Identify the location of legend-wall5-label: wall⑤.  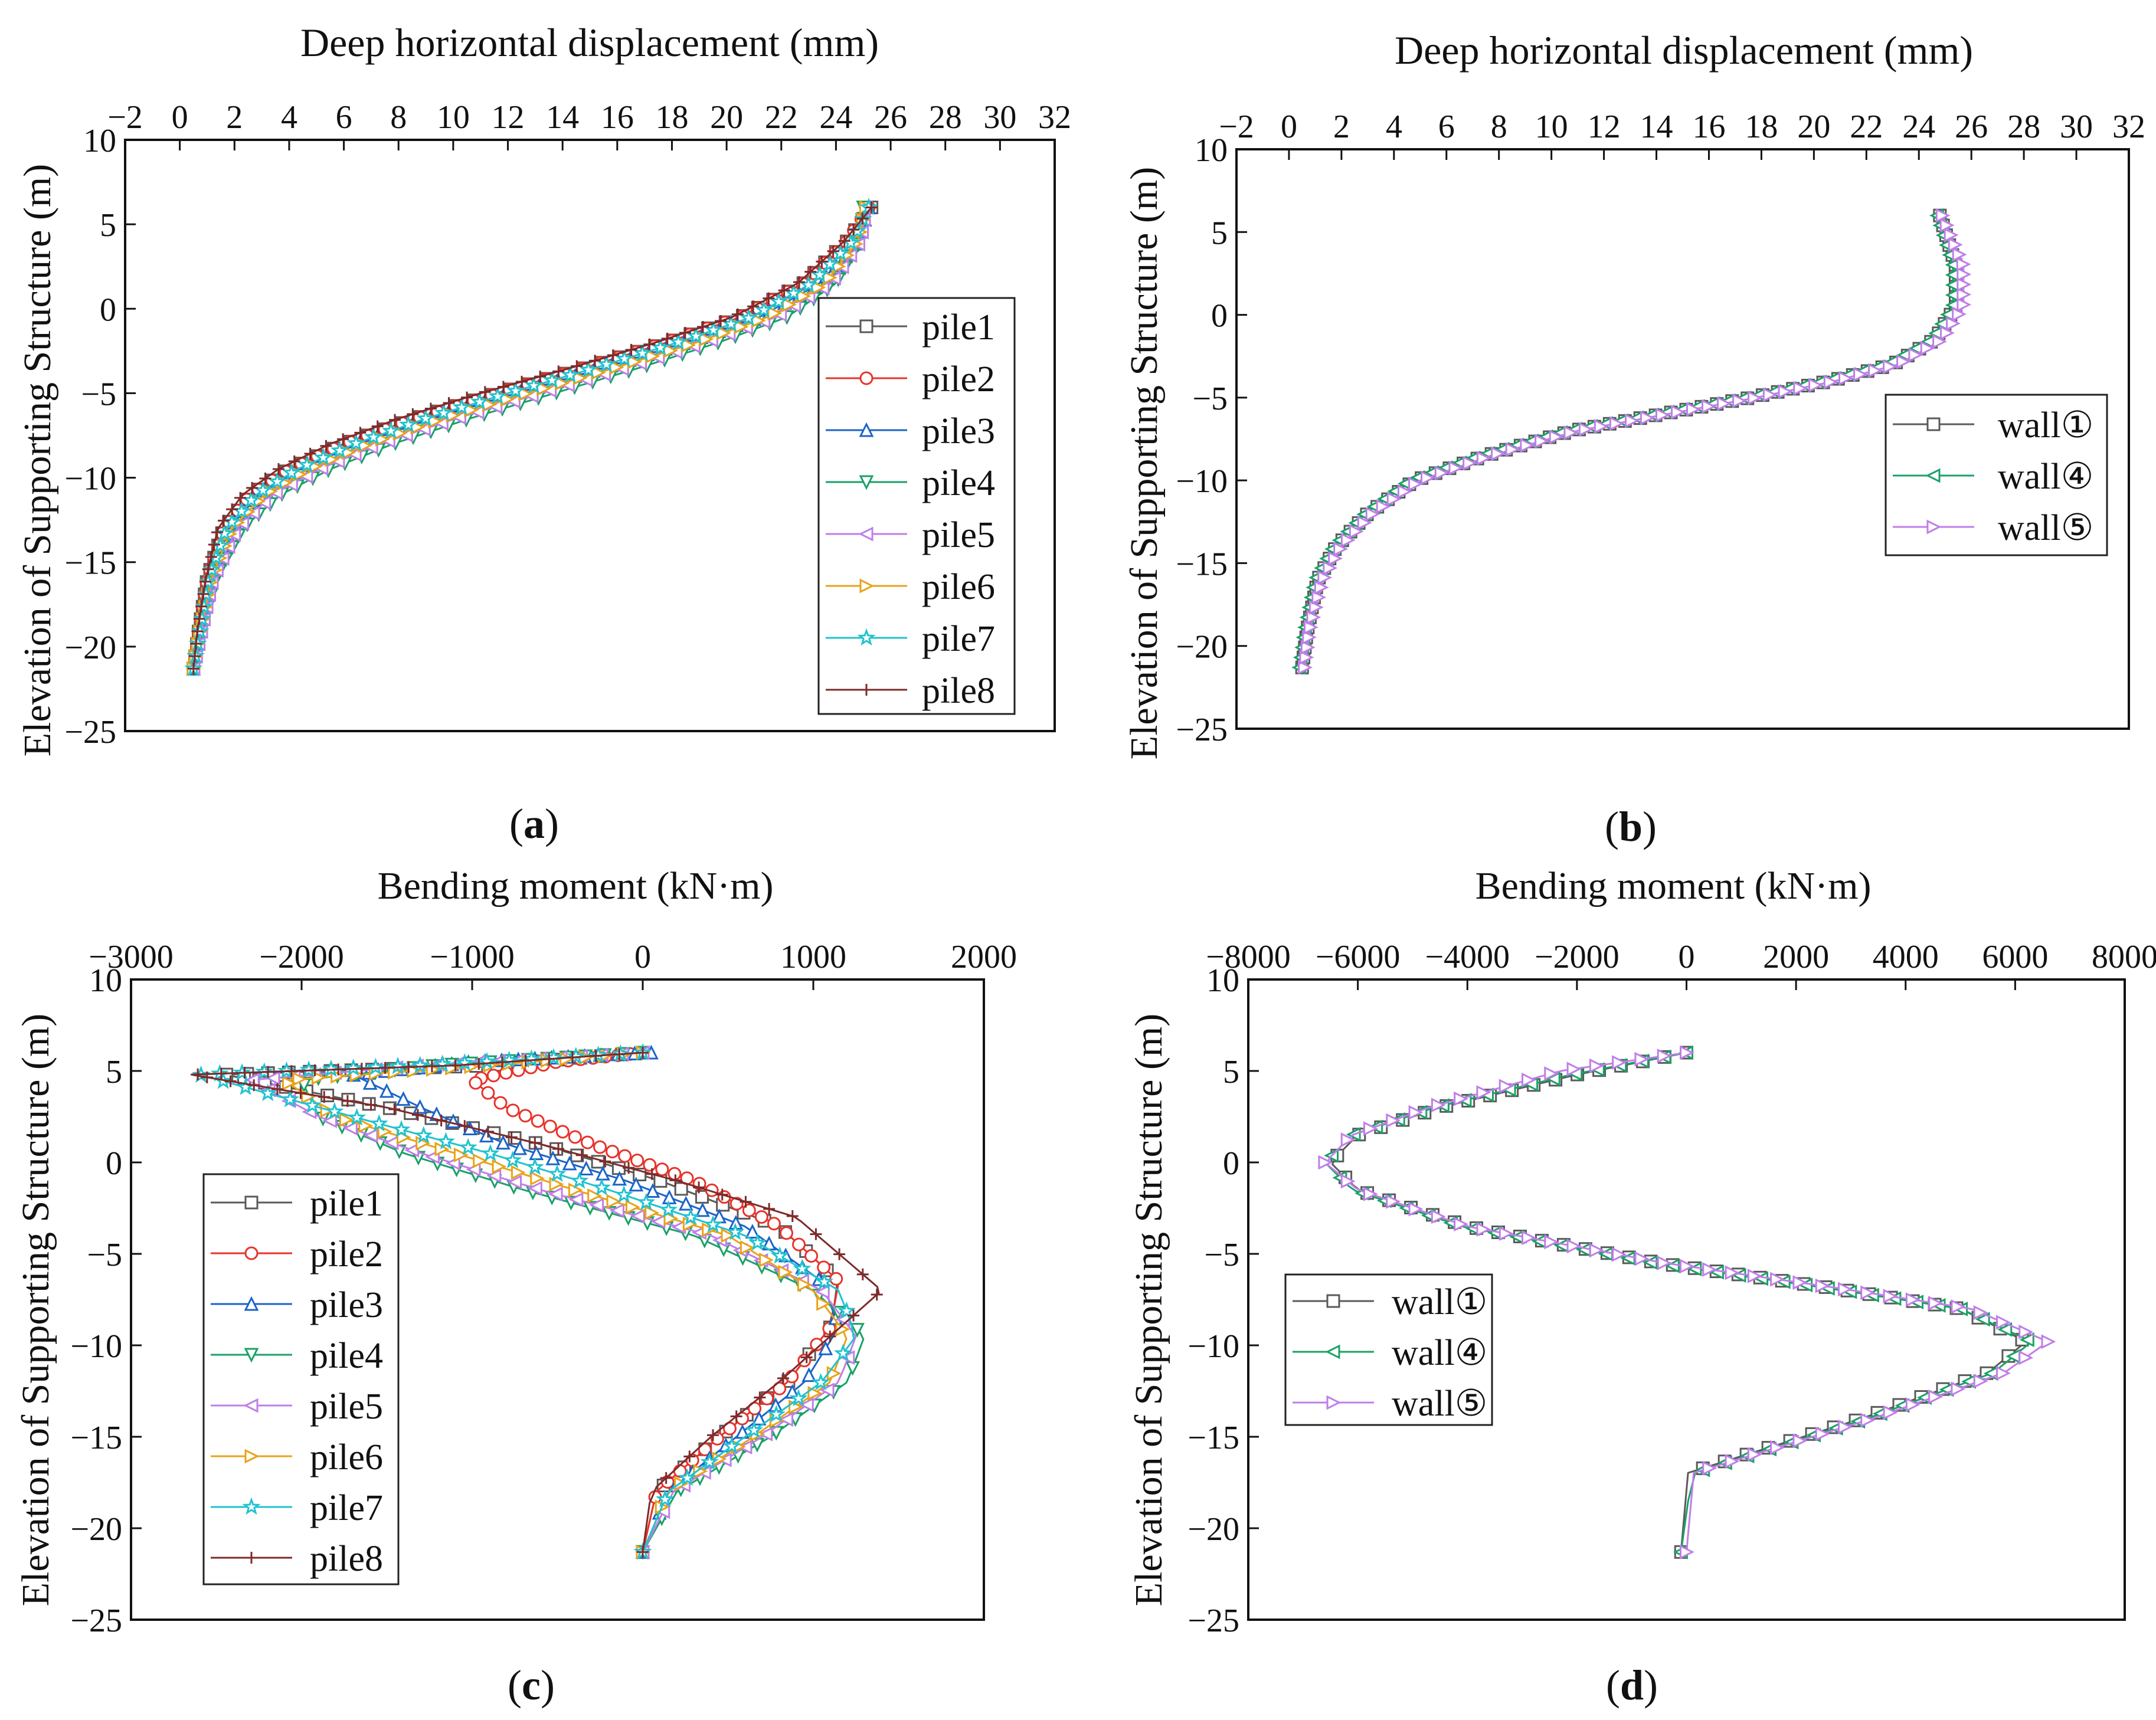
(2045, 528).